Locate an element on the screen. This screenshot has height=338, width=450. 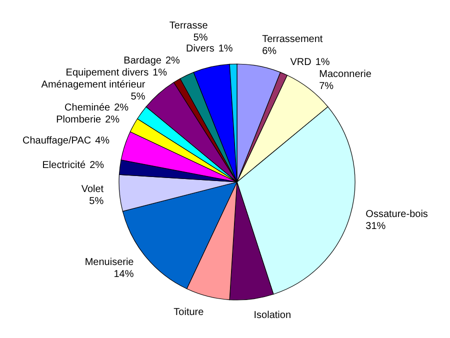
slice-label: Terrassement is located at coordinates (292, 39).